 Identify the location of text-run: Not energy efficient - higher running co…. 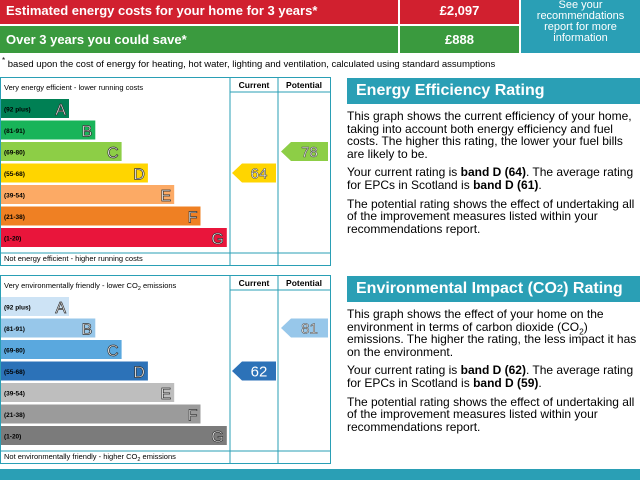
(73, 258).